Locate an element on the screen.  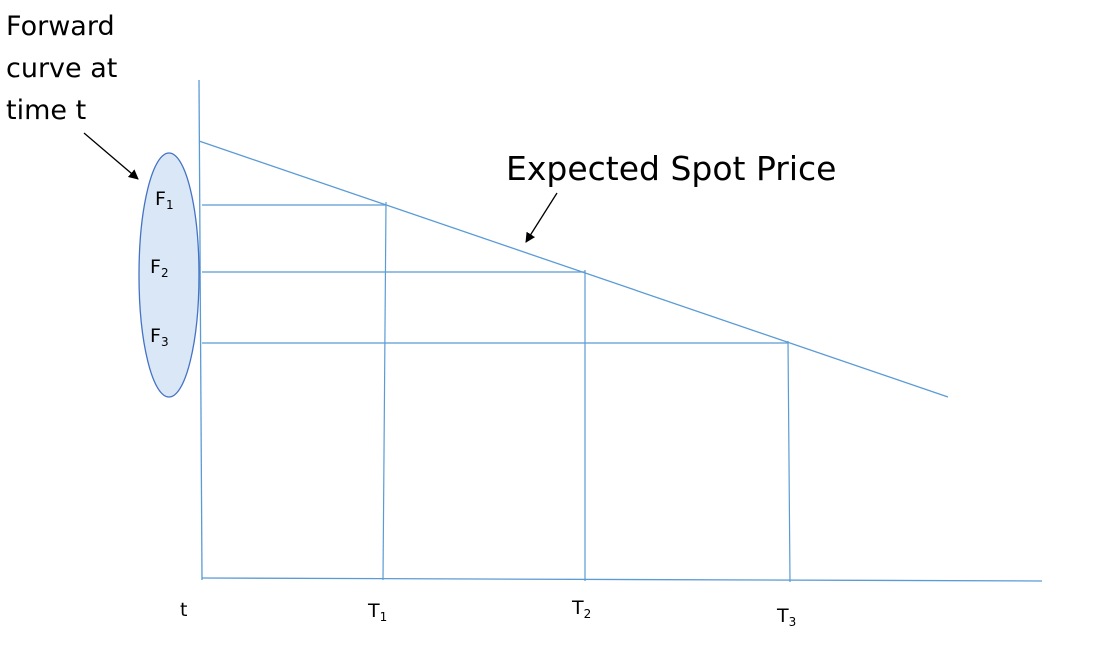
forward-curve-arrow is located at coordinates (111, 156).